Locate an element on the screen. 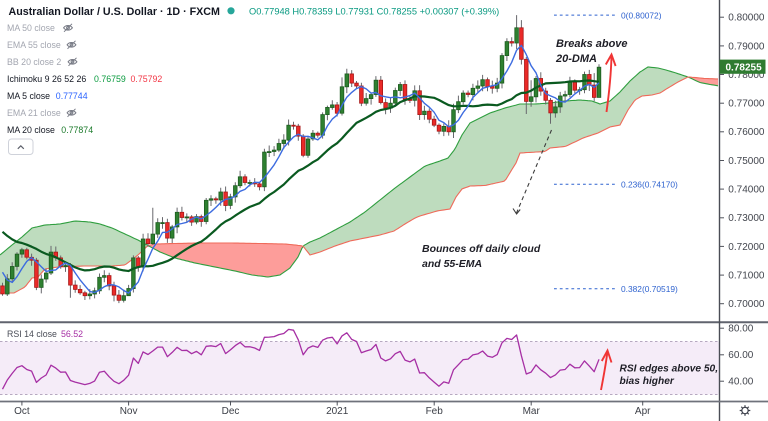 The width and height of the screenshot is (768, 421). svg-text: Oct is located at coordinates (22, 411).